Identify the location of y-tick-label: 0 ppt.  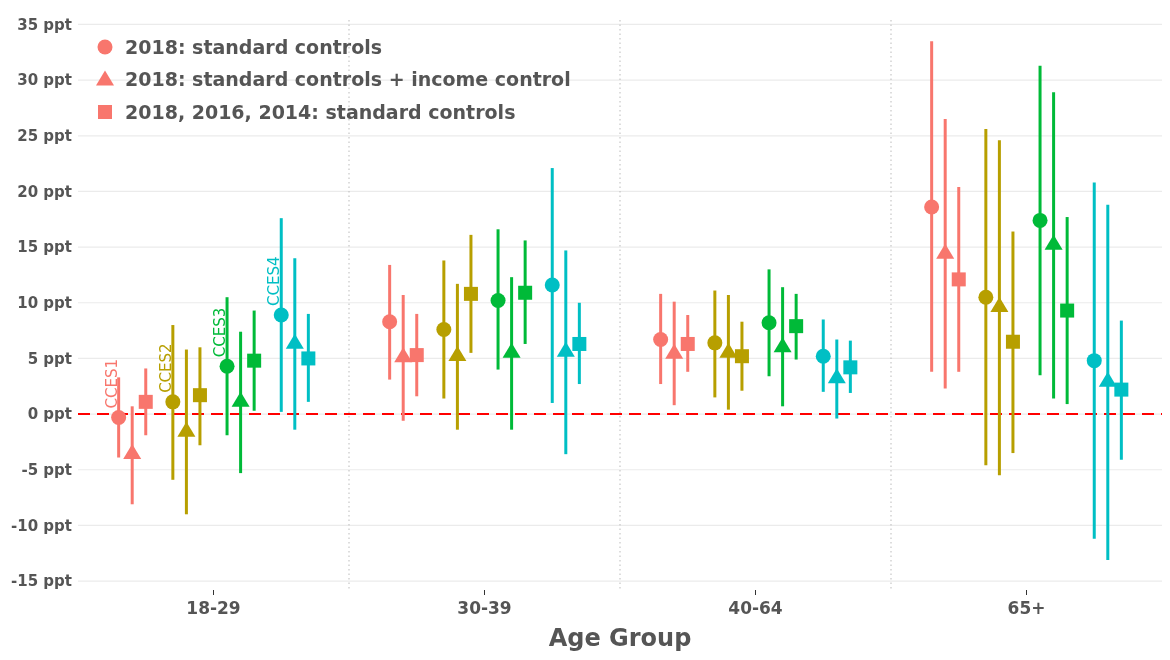
(49, 414).